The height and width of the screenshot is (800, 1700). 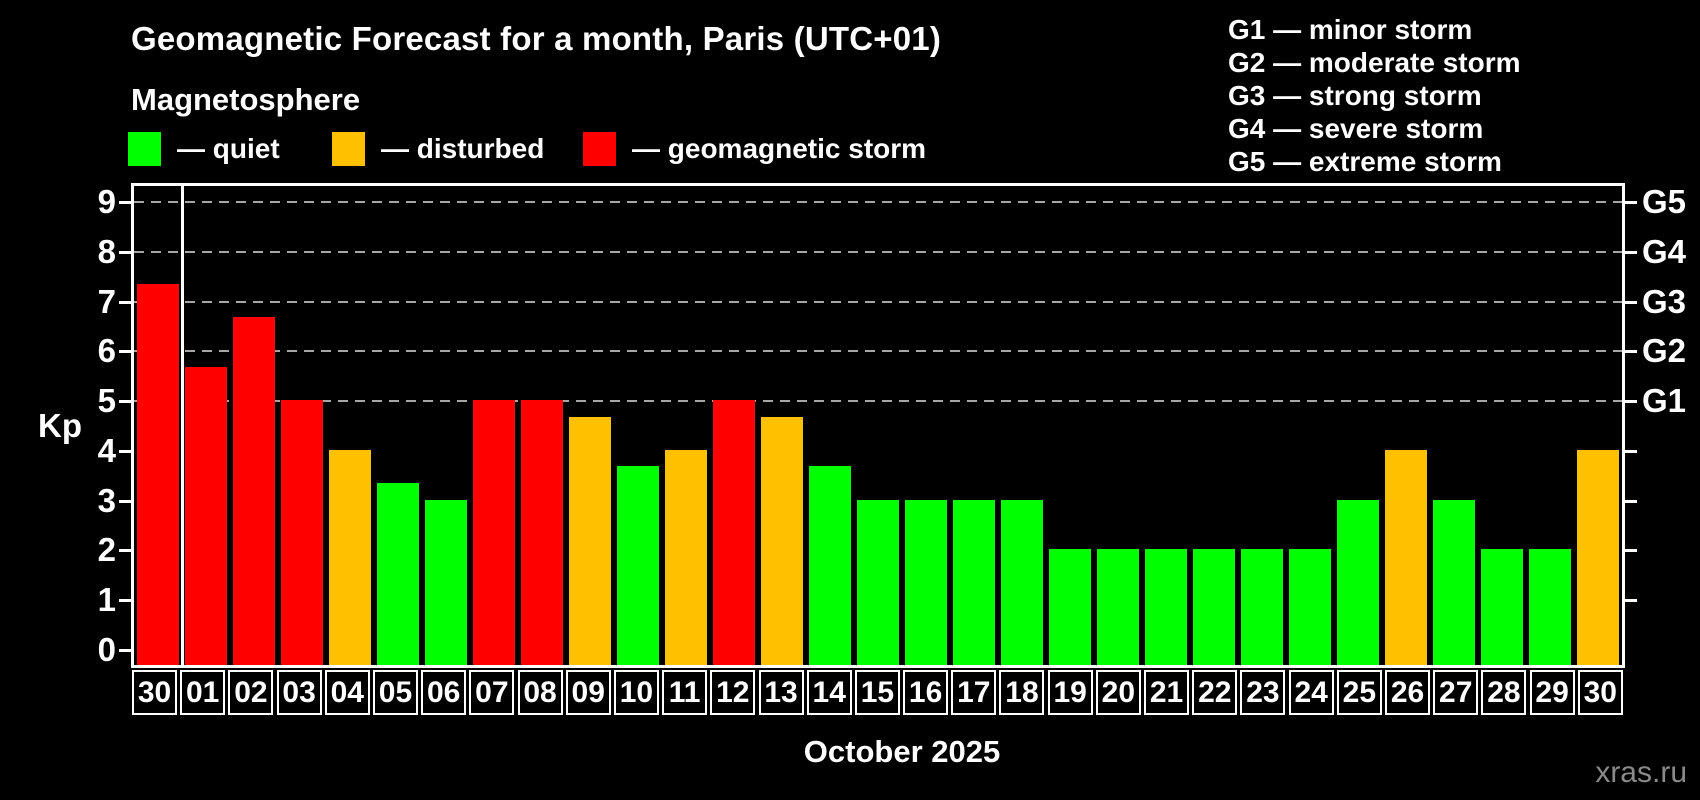 What do you see at coordinates (348, 149) in the screenshot?
I see `legend-swatch-disturbed-icon` at bounding box center [348, 149].